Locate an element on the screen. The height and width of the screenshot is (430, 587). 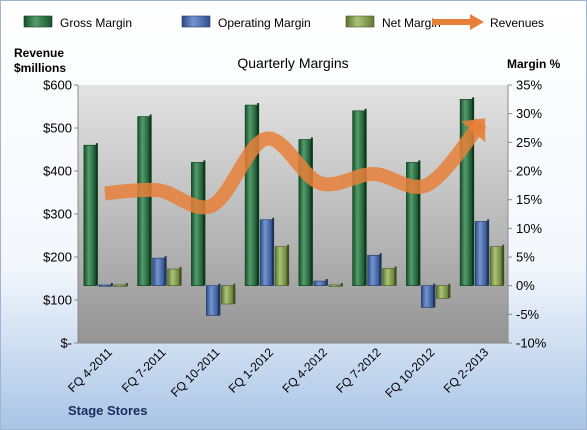
legend-label: Net Margin is located at coordinates (411, 23).